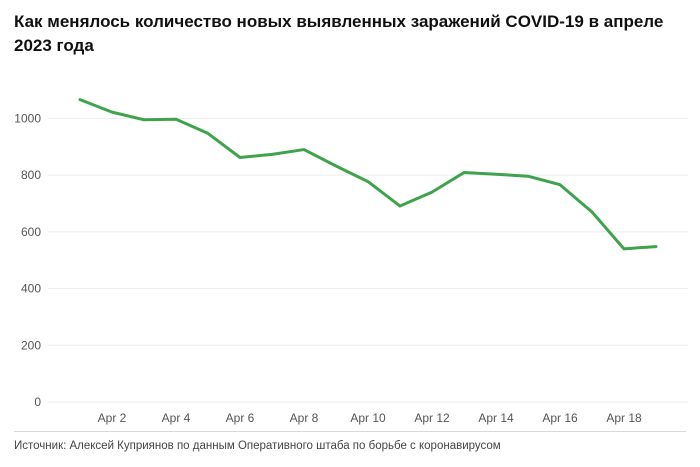  What do you see at coordinates (496, 418) in the screenshot?
I see `x-tick-label: Apr 14` at bounding box center [496, 418].